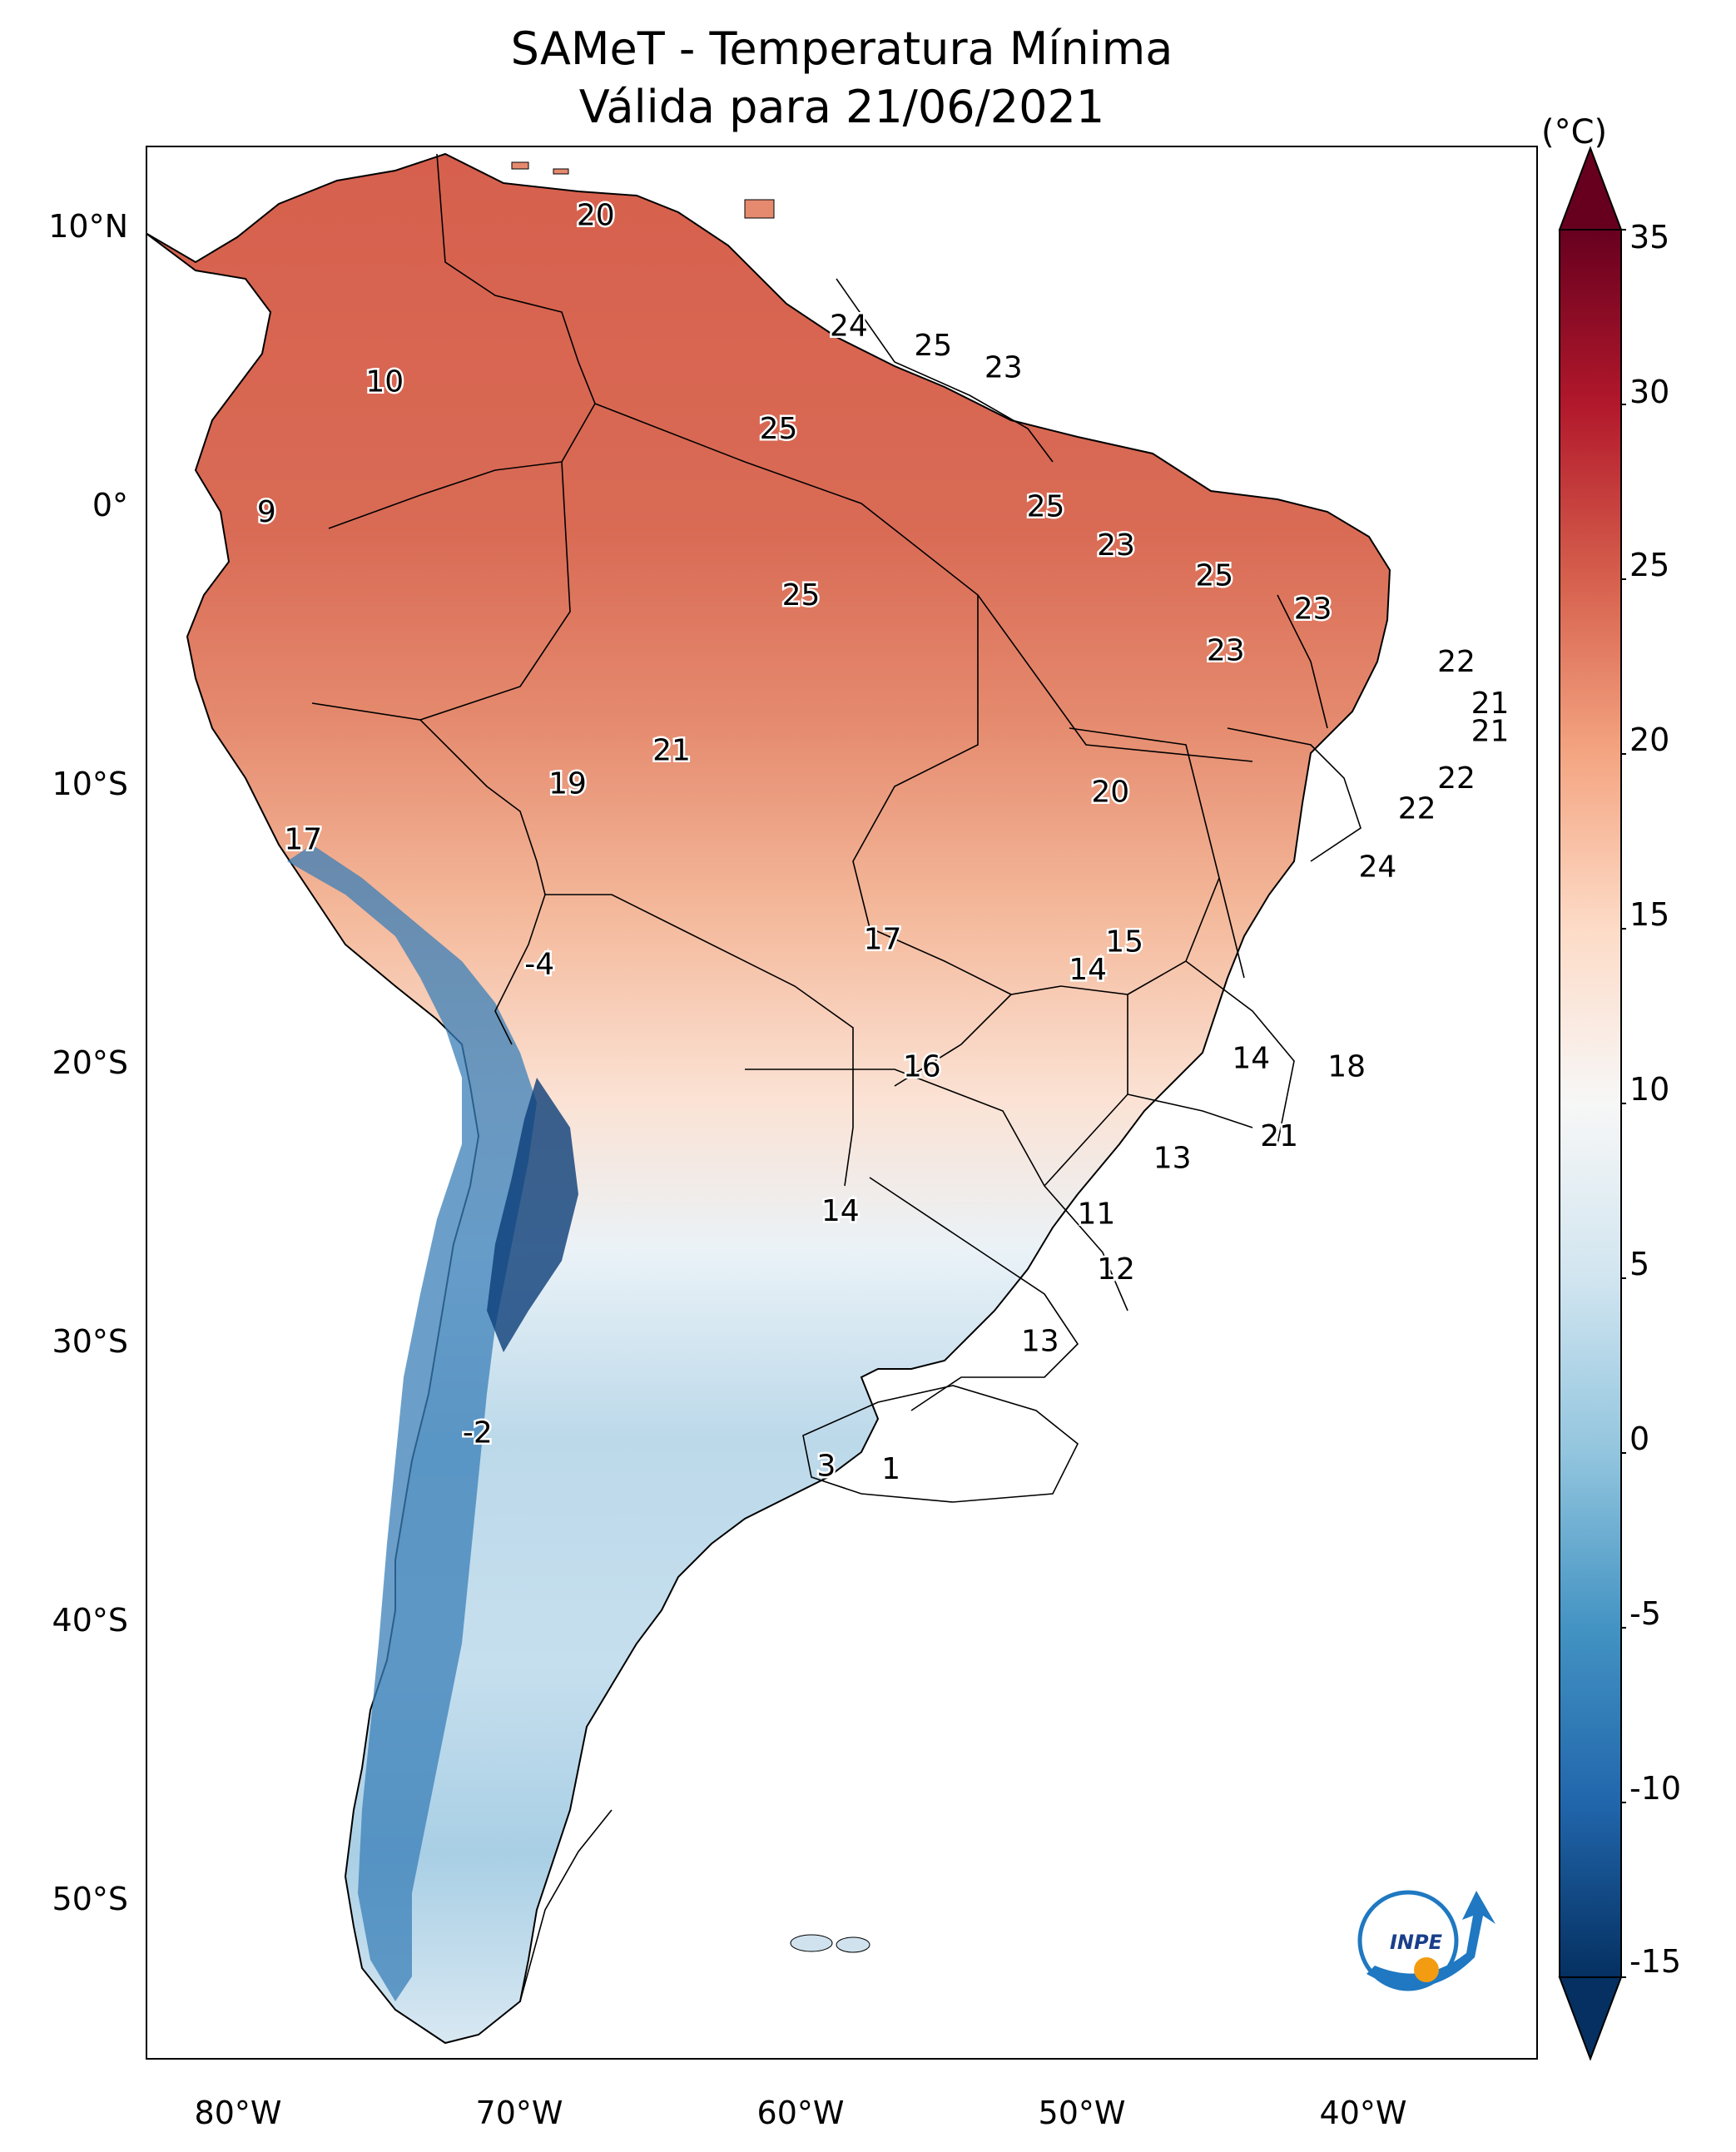 Image resolution: width=1736 pixels, height=2152 pixels. I want to click on colorbar, so click(1592, 1103).